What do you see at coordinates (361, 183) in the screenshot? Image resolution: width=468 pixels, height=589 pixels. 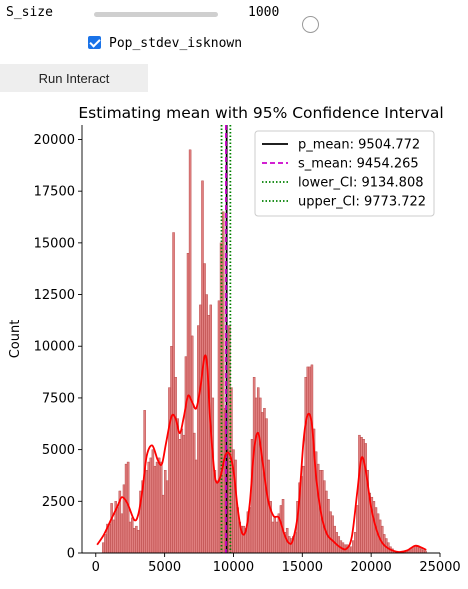 I see `legend-label: lower_CI: 9134.808` at bounding box center [361, 183].